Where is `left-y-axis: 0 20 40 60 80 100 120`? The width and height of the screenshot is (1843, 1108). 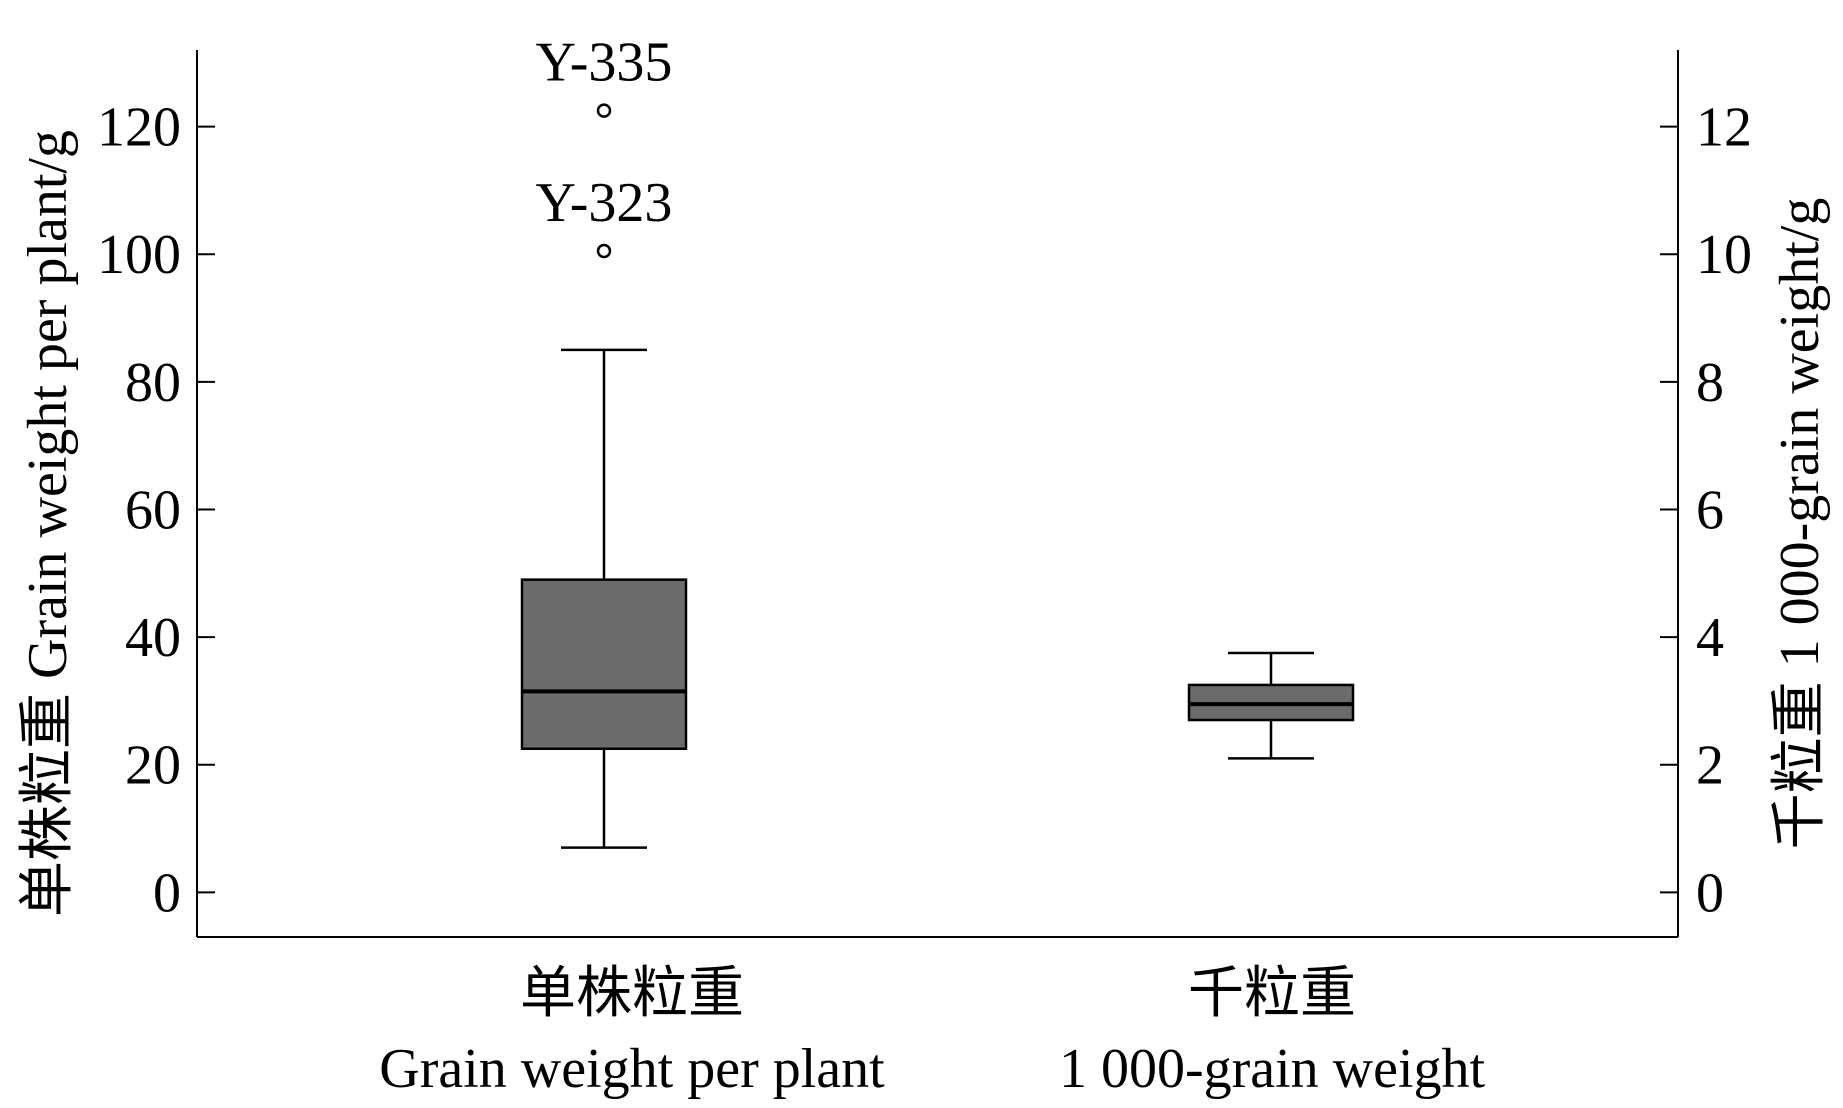 left-y-axis: 0 20 40 60 80 100 120 is located at coordinates (156, 510).